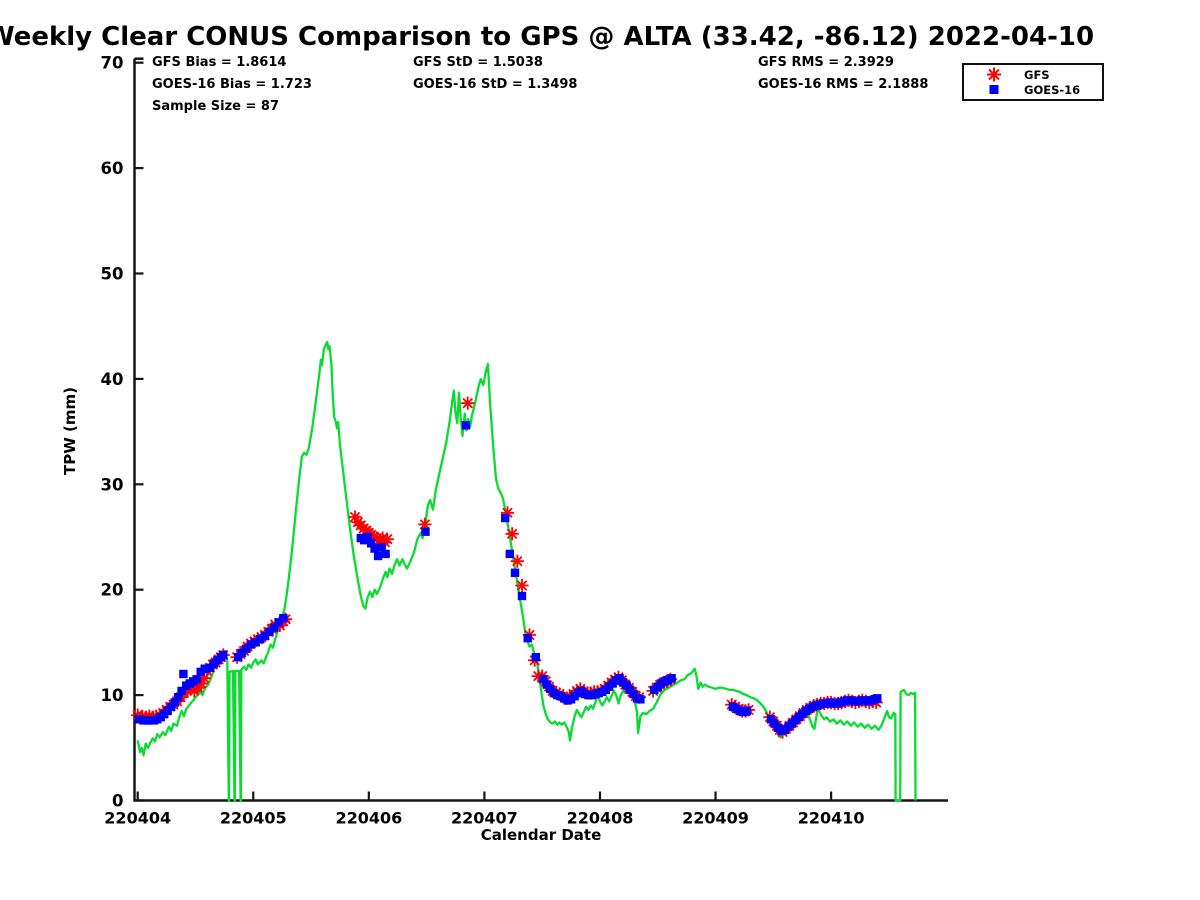  What do you see at coordinates (495, 74) in the screenshot?
I see `stats-column-std: GFS StD = 1.5038 GOES-16 StD = 1.3498` at bounding box center [495, 74].